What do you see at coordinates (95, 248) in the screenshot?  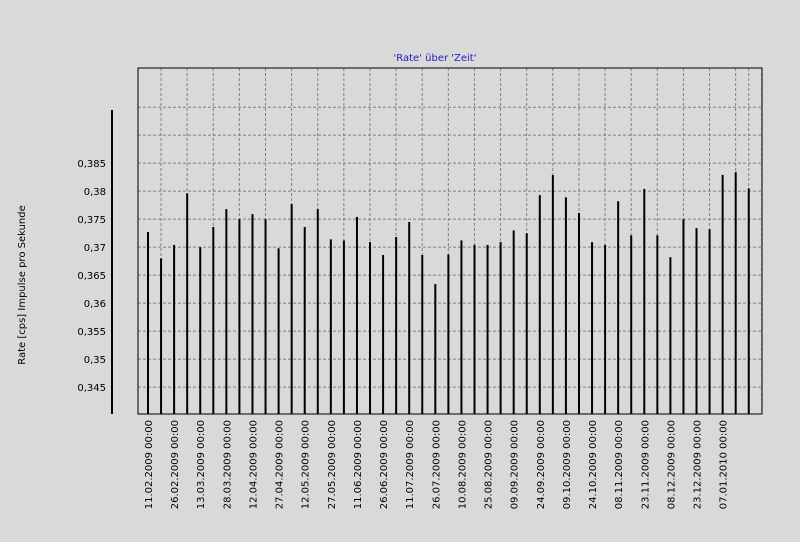 I see `y-tick-label: 0,37` at bounding box center [95, 248].